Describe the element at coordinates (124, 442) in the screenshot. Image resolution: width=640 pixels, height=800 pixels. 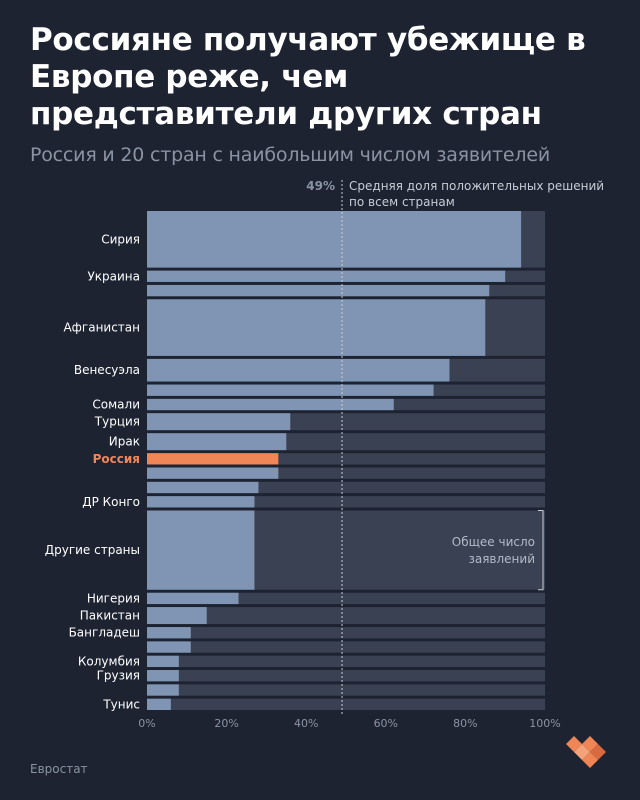
I see `category-label: Ирак` at that location.